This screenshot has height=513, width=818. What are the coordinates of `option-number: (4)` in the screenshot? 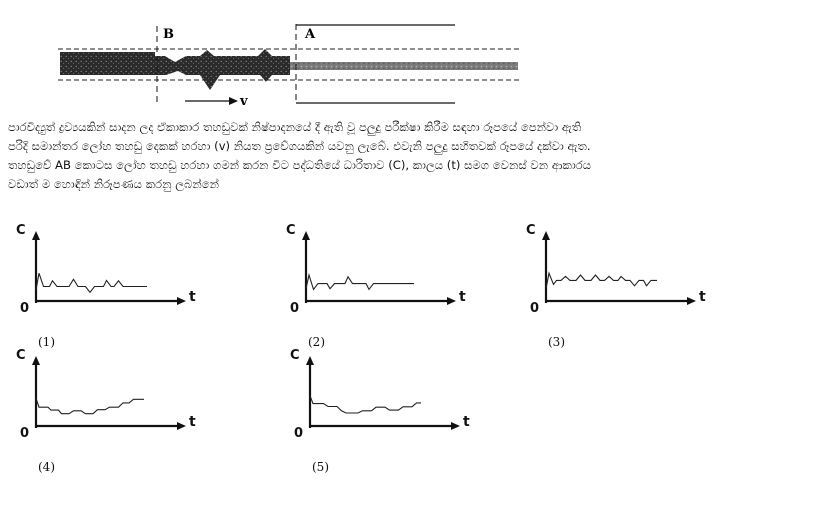 It's located at (46, 467).